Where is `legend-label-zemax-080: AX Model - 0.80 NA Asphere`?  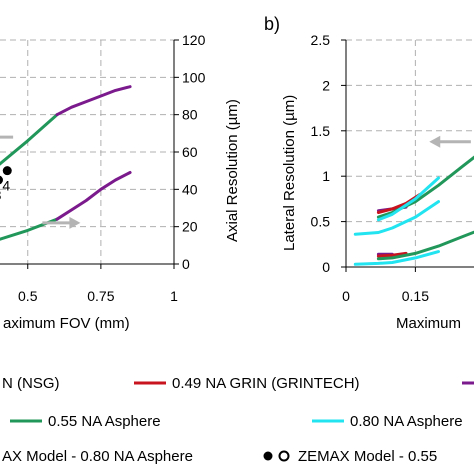 legend-label-zemax-080: AX Model - 0.80 NA Asphere is located at coordinates (97, 456).